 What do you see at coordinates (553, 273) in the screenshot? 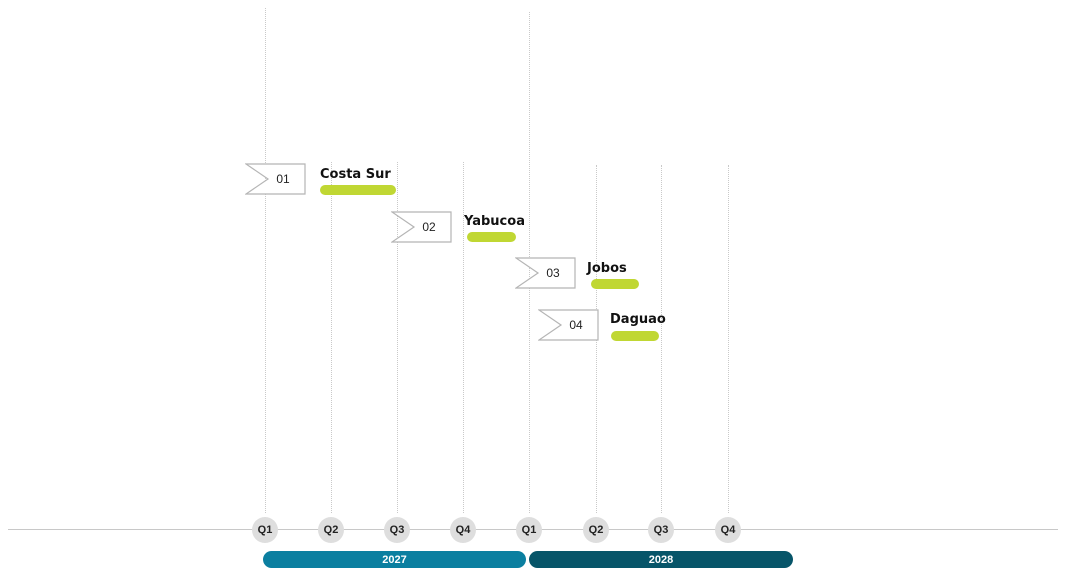
I see `task-number: 03` at bounding box center [553, 273].